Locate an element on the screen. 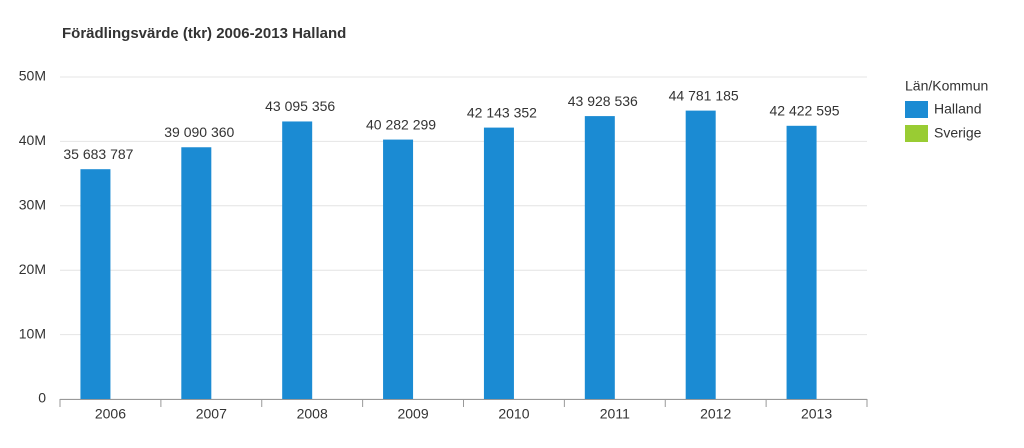 Image resolution: width=1024 pixels, height=448 pixels. value-label: 43 095 356 is located at coordinates (300, 106).